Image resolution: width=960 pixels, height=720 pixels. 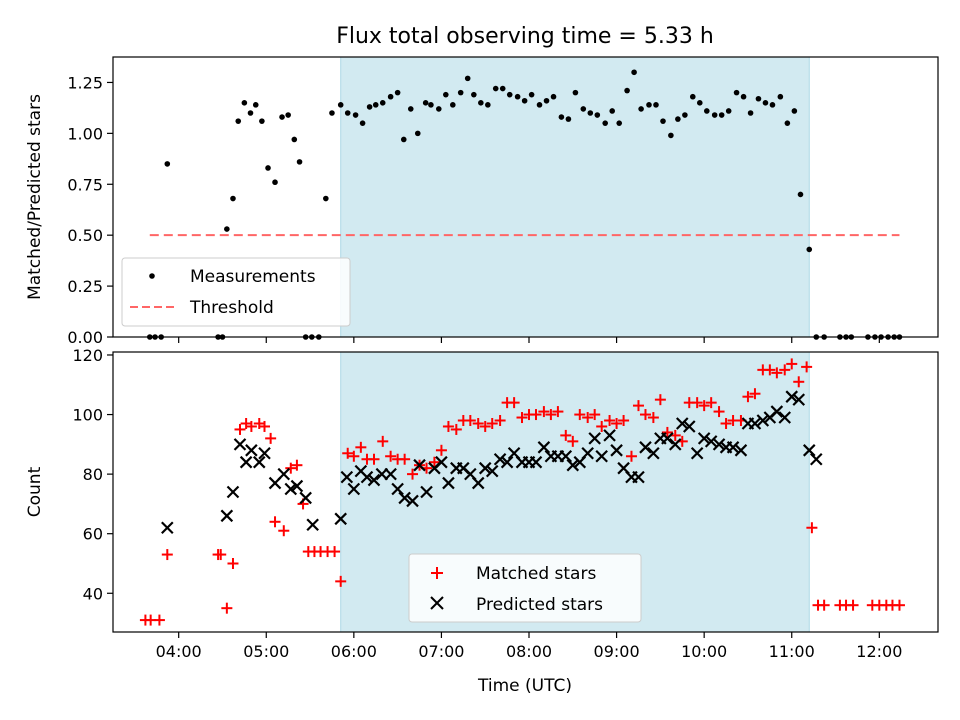 I want to click on count-legend: Matched stars Predicted stars, so click(x=525, y=588).